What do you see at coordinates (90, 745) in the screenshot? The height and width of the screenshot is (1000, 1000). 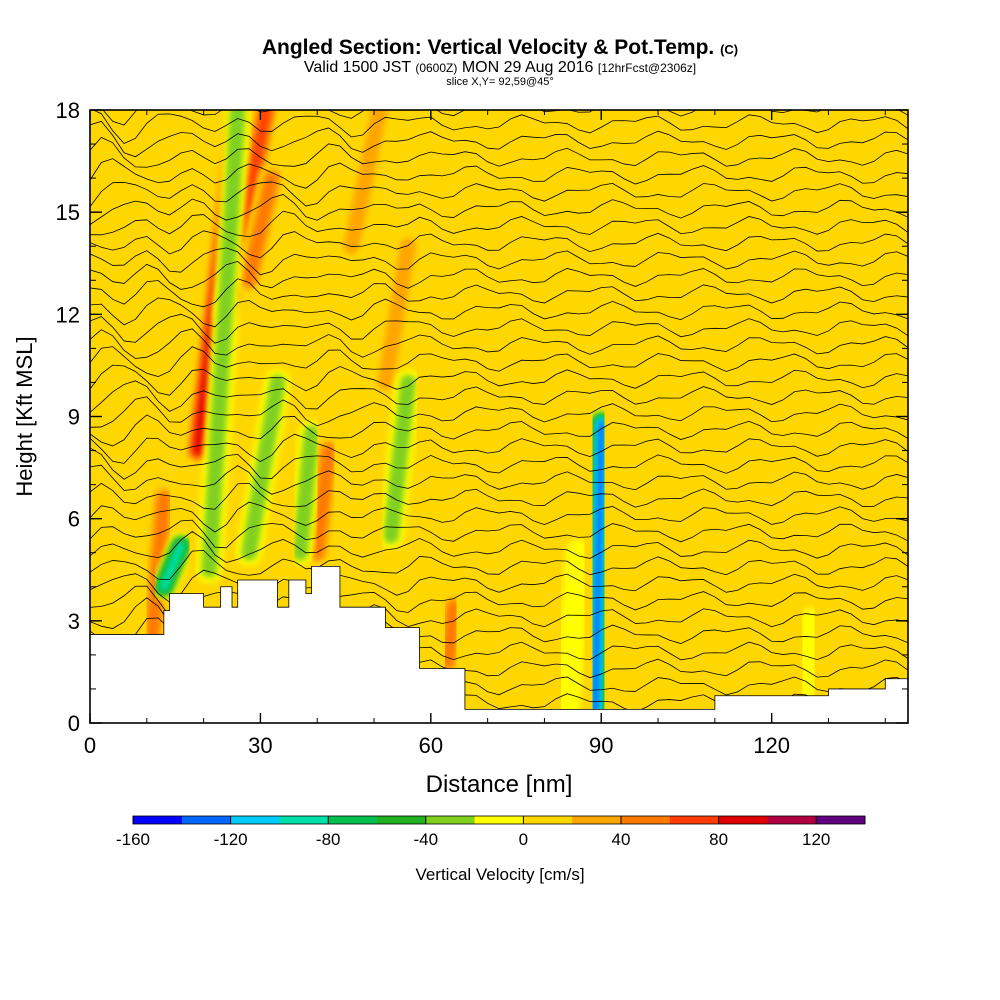 I see `x-tick-label: 0` at bounding box center [90, 745].